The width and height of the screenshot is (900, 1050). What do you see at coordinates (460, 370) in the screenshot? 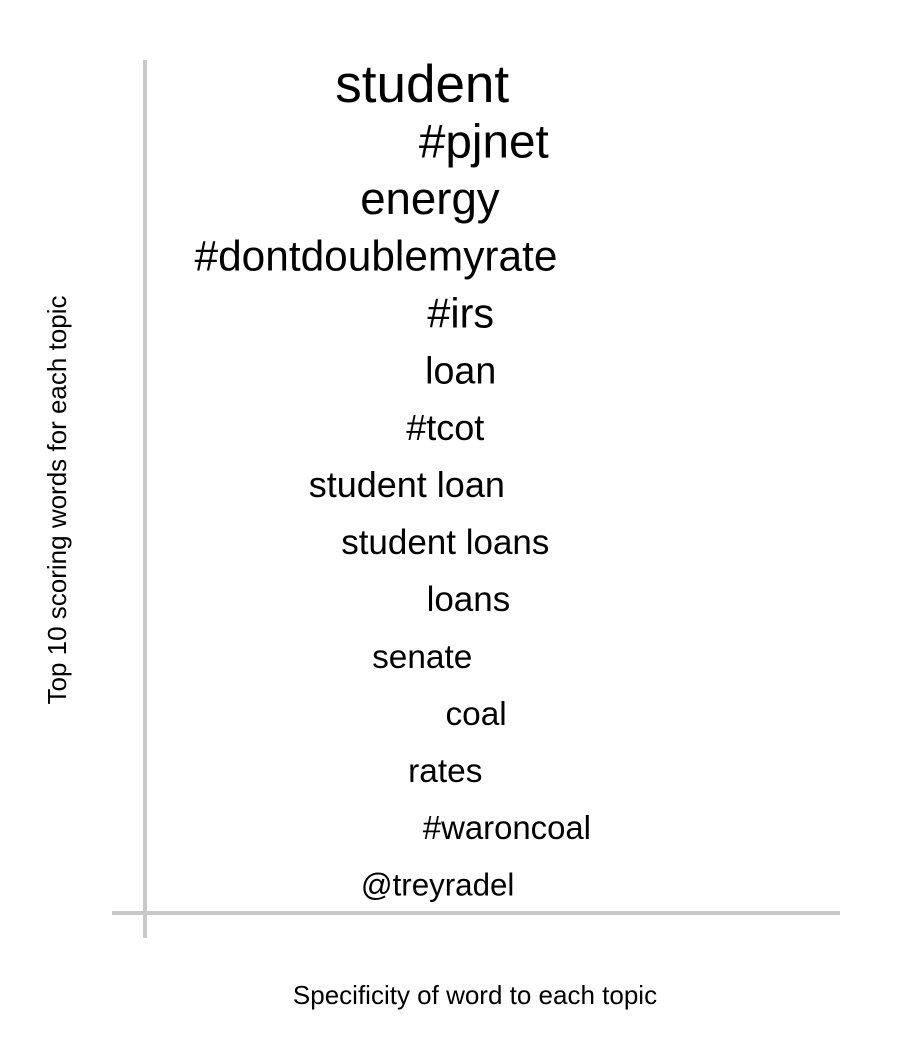
I see `word-label: loan` at bounding box center [460, 370].